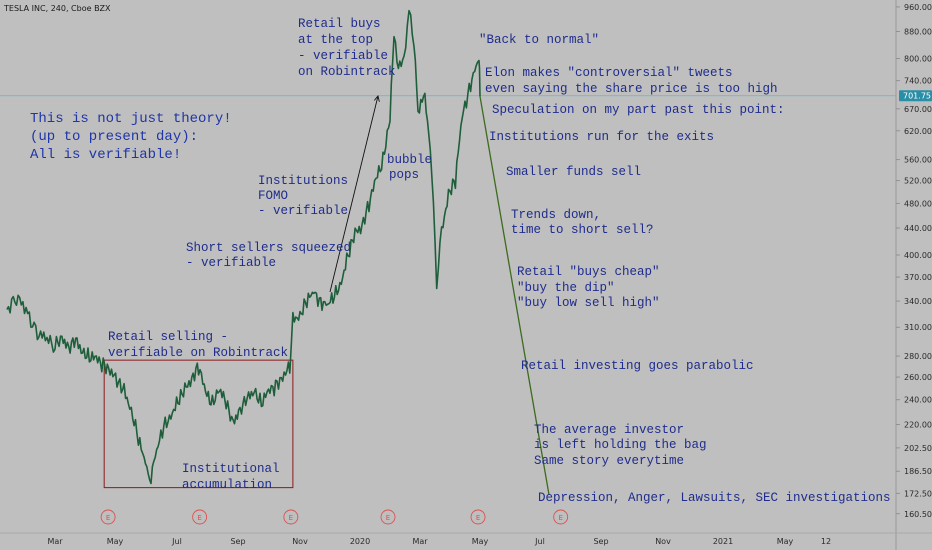  Describe the element at coordinates (631, 89) in the screenshot. I see `annotation-share-price-high: even saying the share price is too high` at that location.